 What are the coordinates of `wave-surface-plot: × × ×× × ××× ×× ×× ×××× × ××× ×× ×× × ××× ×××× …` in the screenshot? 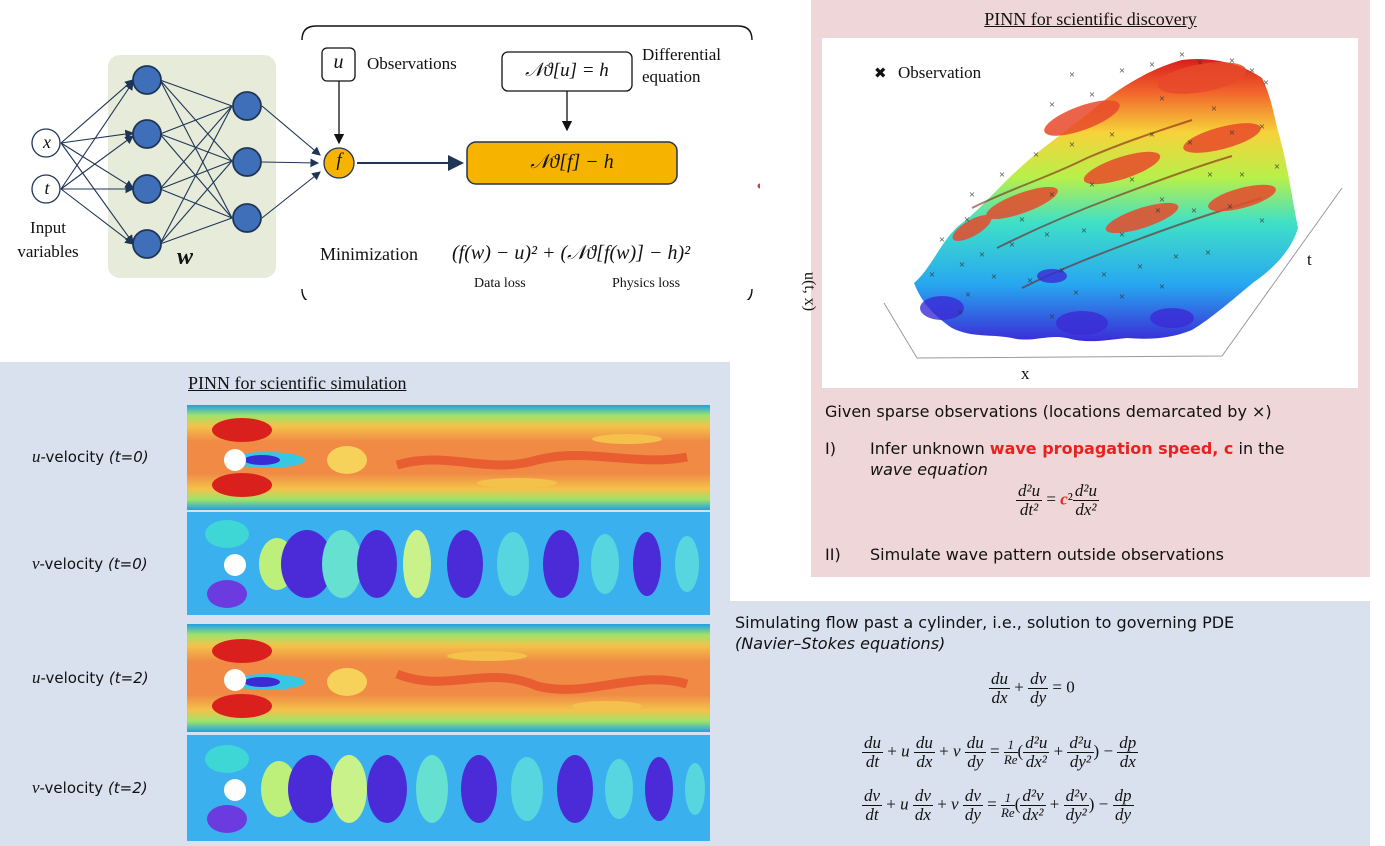 It's located at (1113, 204).